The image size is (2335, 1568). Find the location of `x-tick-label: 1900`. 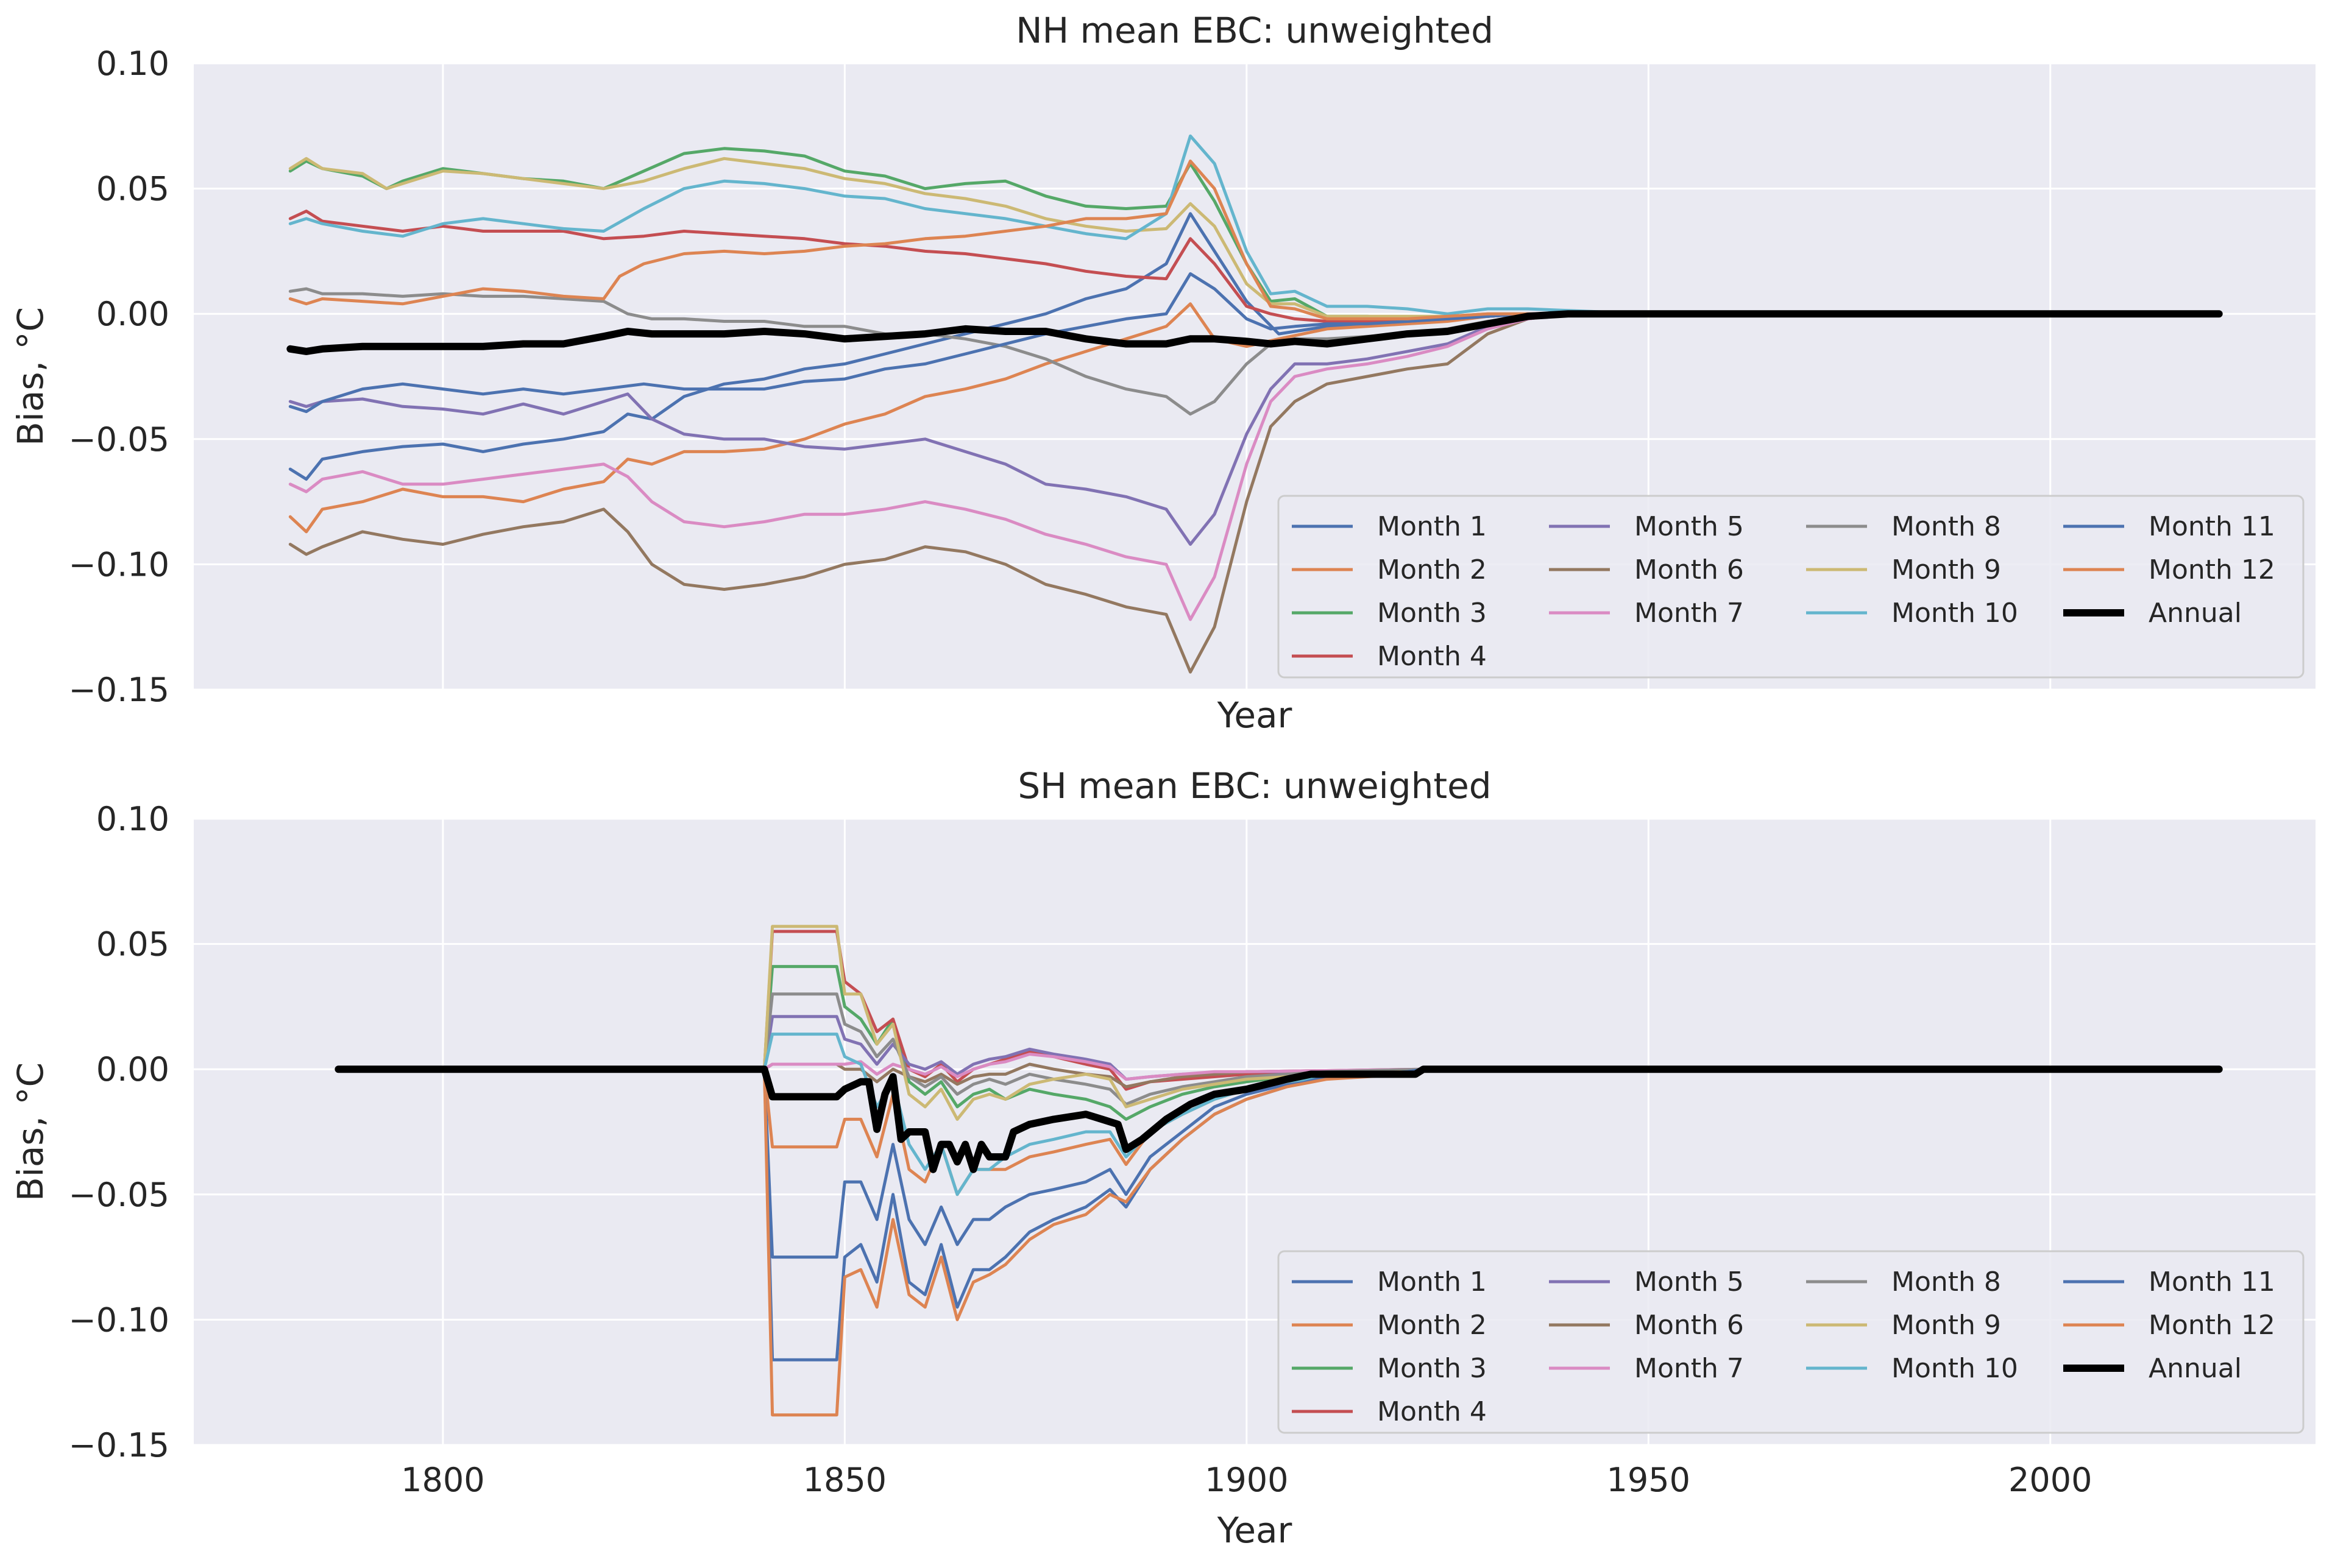

x-tick-label: 1900 is located at coordinates (1246, 1480).